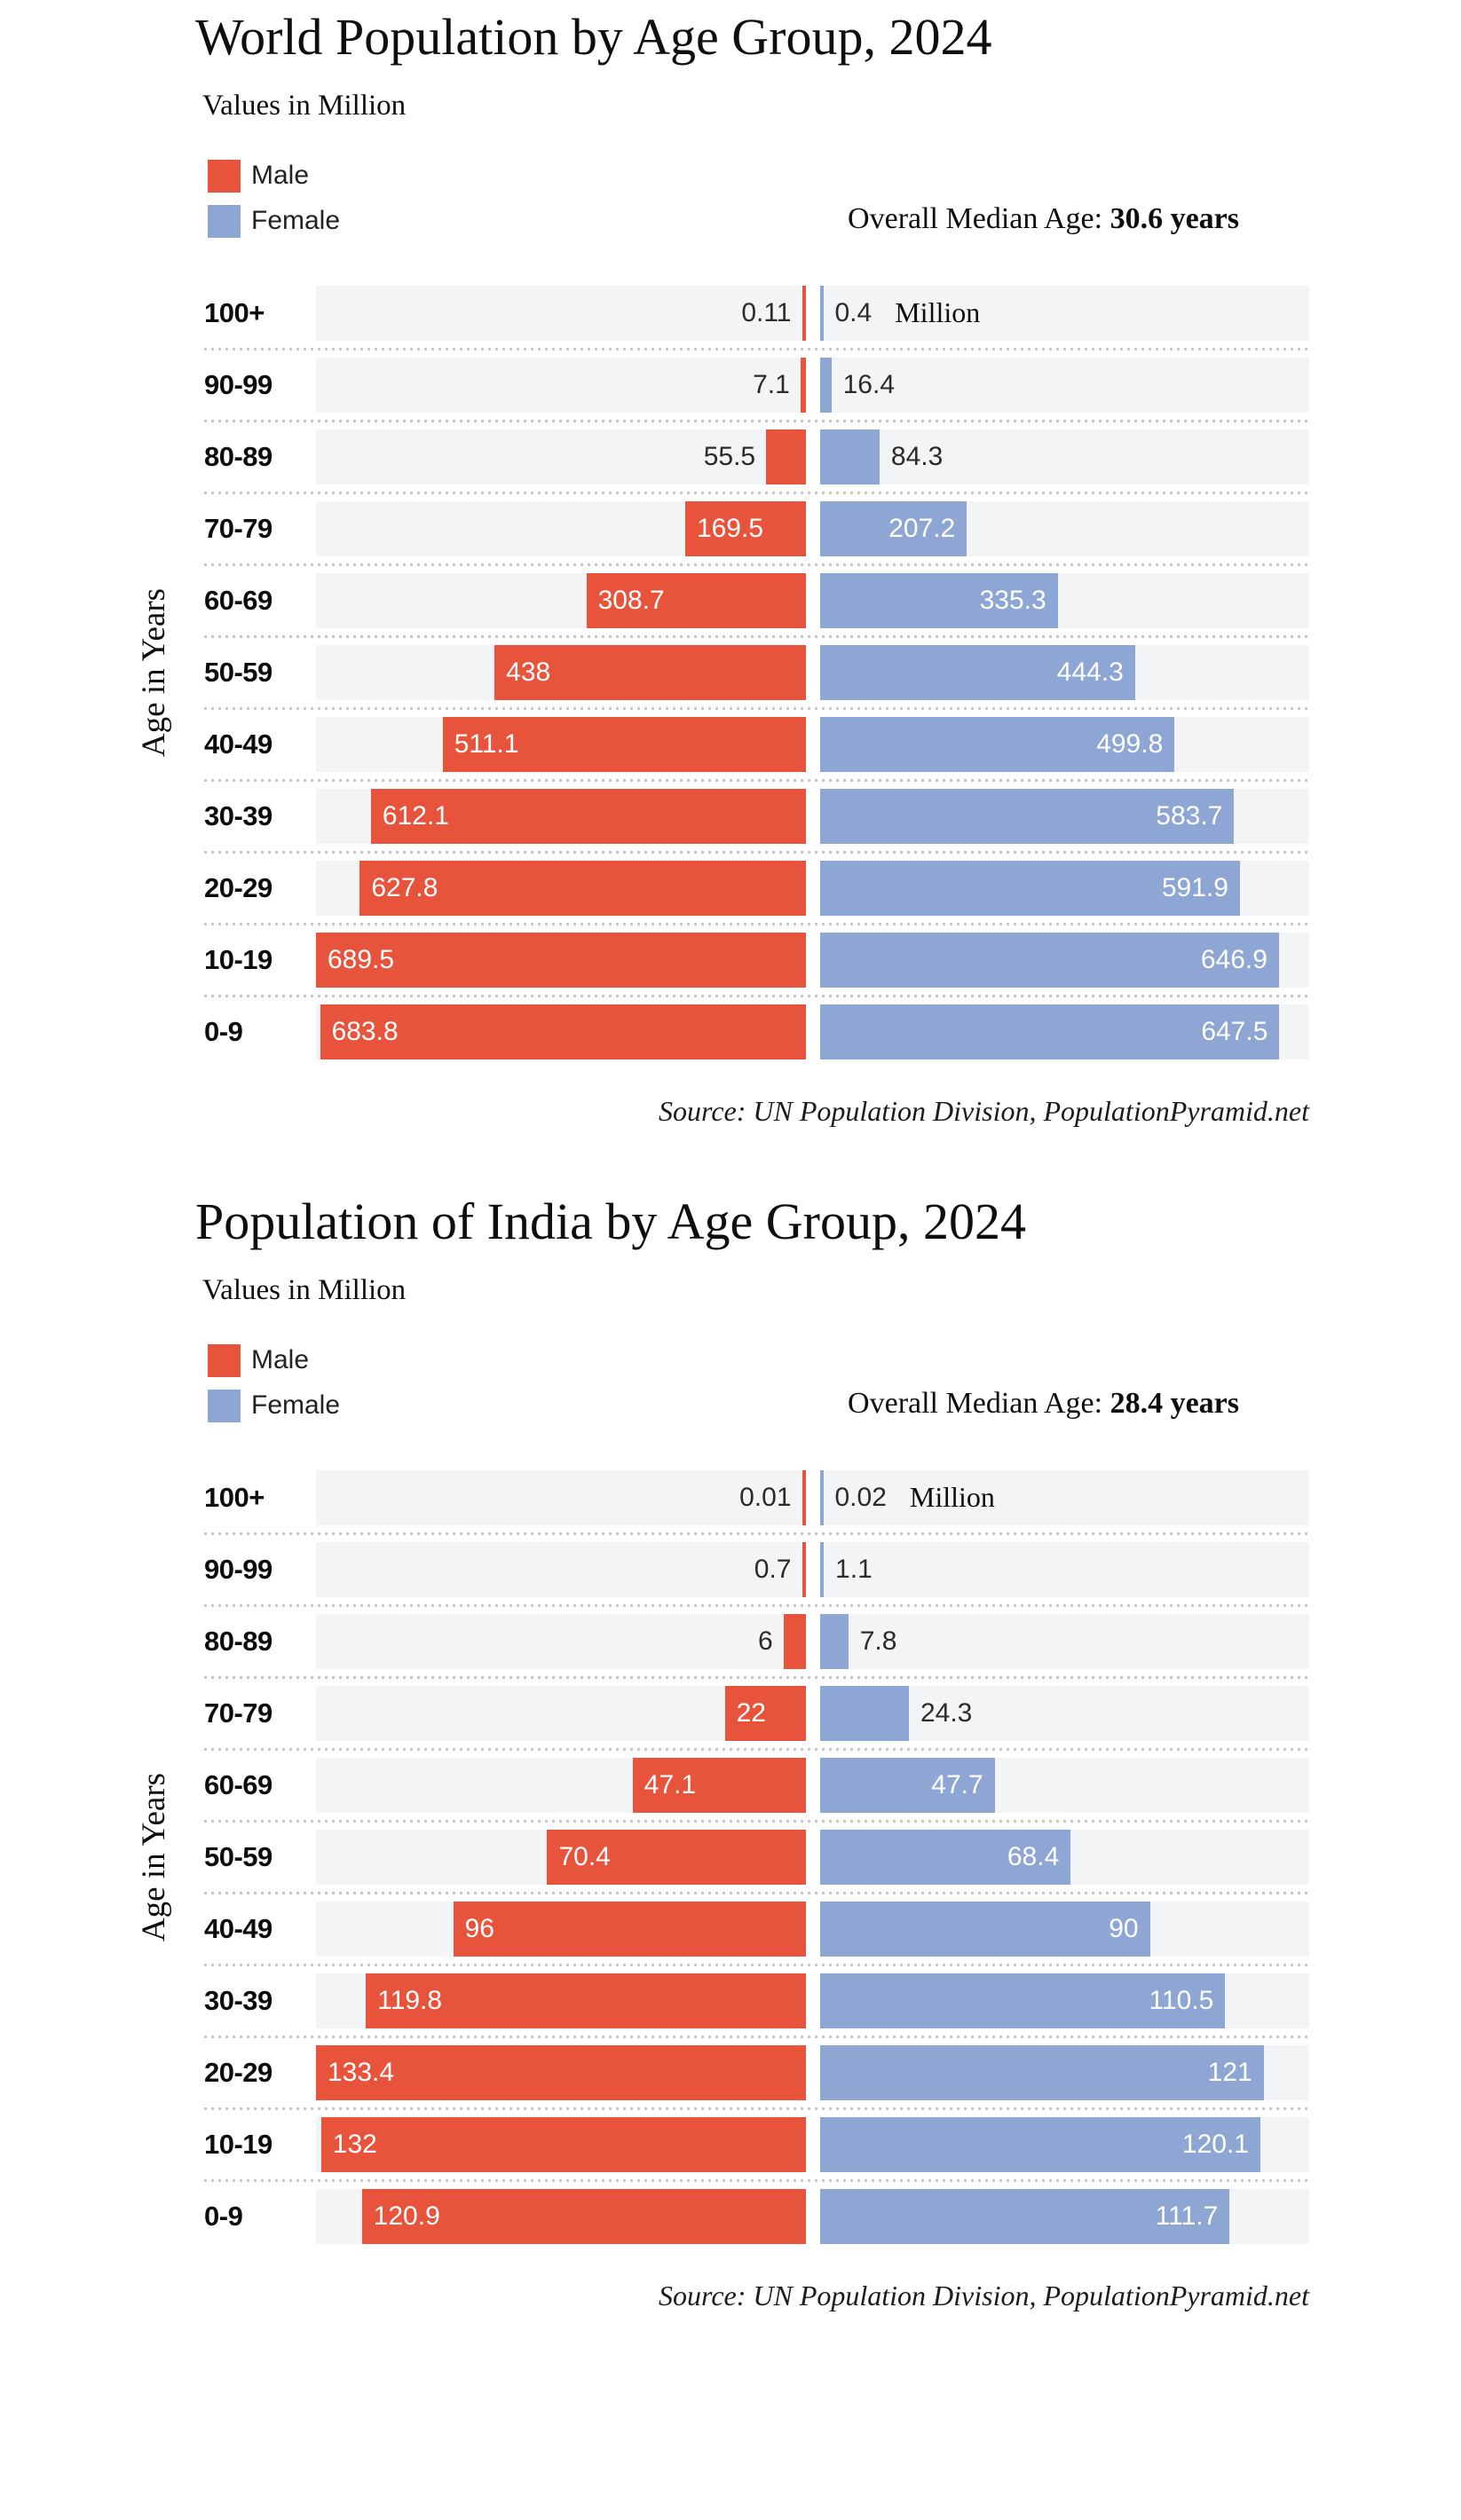  Describe the element at coordinates (154, 1857) in the screenshot. I see `y-axis-label: Age in Years` at that location.